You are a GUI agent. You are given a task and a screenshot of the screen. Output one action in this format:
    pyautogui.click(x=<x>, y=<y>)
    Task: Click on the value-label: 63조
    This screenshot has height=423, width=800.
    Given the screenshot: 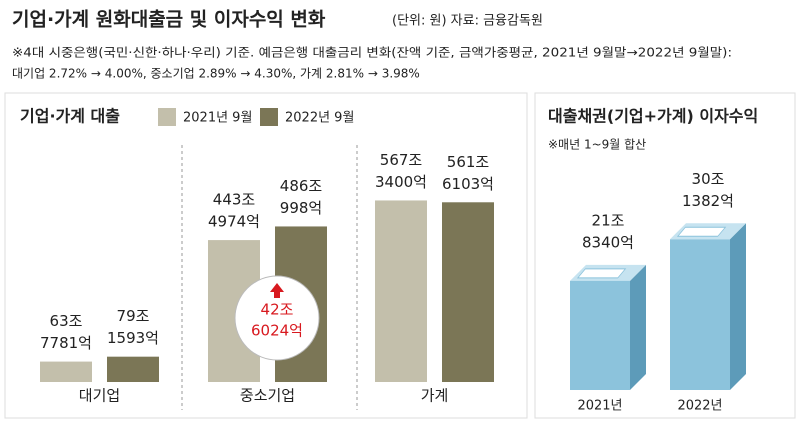 What is the action you would take?
    pyautogui.click(x=66, y=321)
    